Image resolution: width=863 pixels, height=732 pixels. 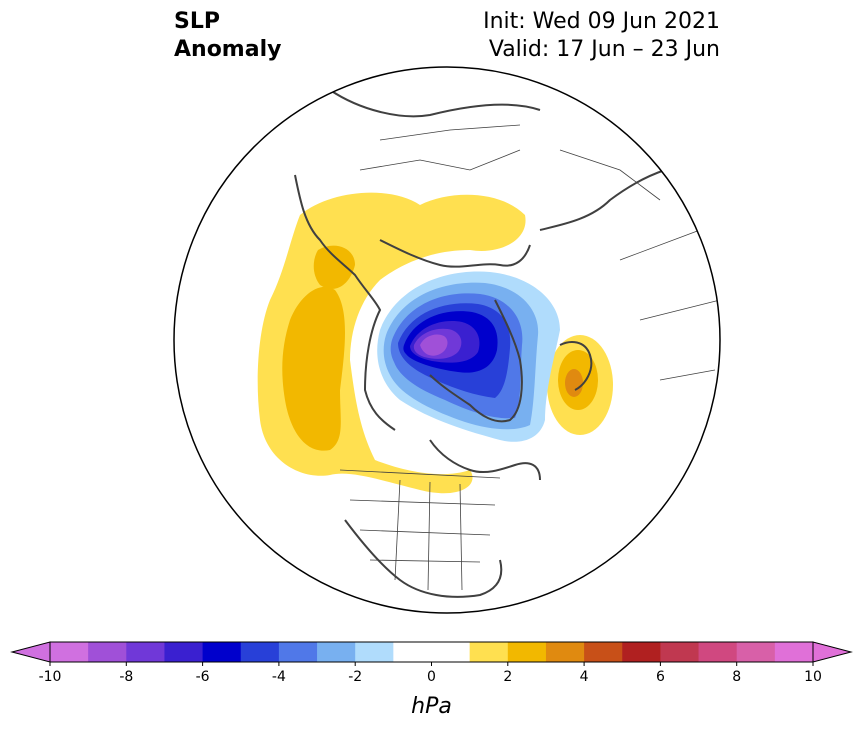 What do you see at coordinates (507, 677) in the screenshot?
I see `colorbar-tick-label: 2` at bounding box center [507, 677].